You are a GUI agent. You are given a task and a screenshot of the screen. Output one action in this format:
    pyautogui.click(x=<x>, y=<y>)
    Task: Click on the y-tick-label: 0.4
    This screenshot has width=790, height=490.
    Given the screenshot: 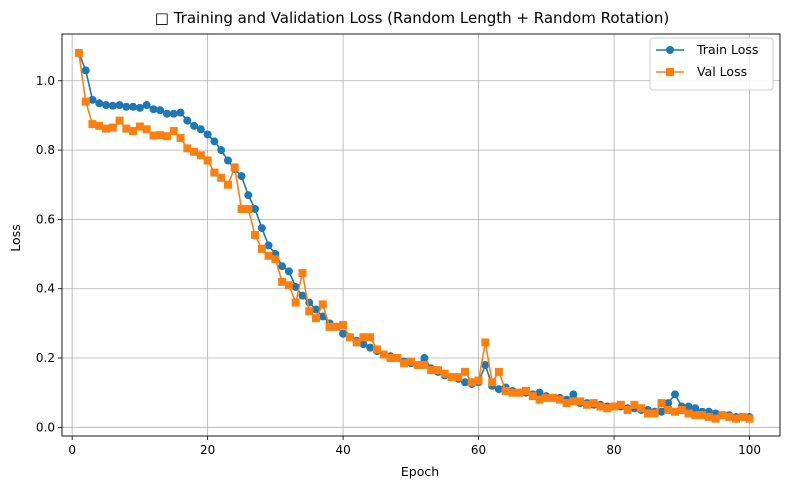 What is the action you would take?
    pyautogui.click(x=45, y=289)
    